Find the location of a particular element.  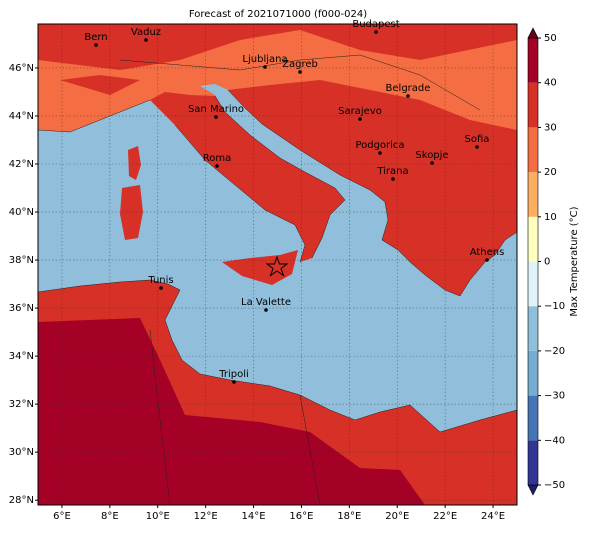

x-tick-label: 16°E is located at coordinates (301, 516).